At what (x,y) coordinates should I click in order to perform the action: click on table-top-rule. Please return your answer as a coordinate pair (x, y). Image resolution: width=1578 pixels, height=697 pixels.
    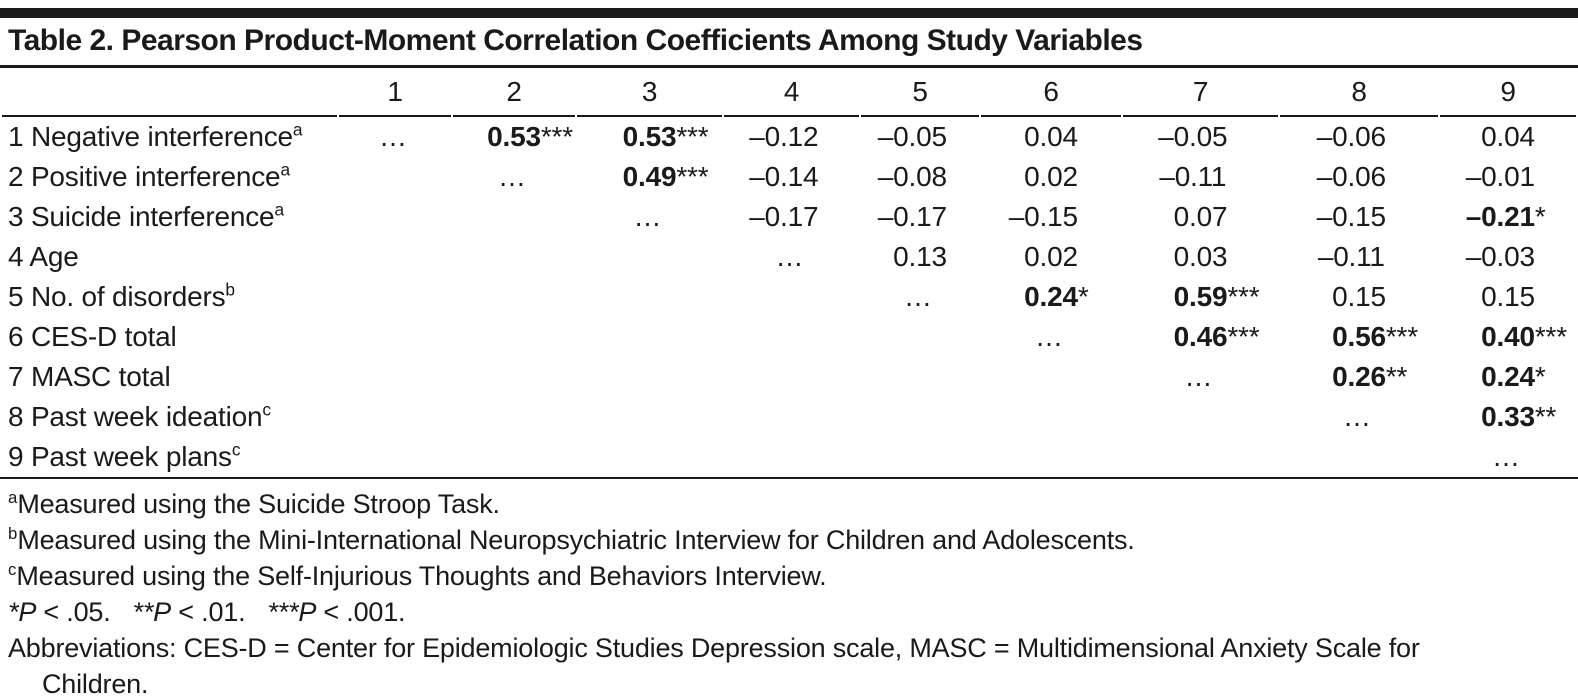
    Looking at the image, I should click on (789, 13).